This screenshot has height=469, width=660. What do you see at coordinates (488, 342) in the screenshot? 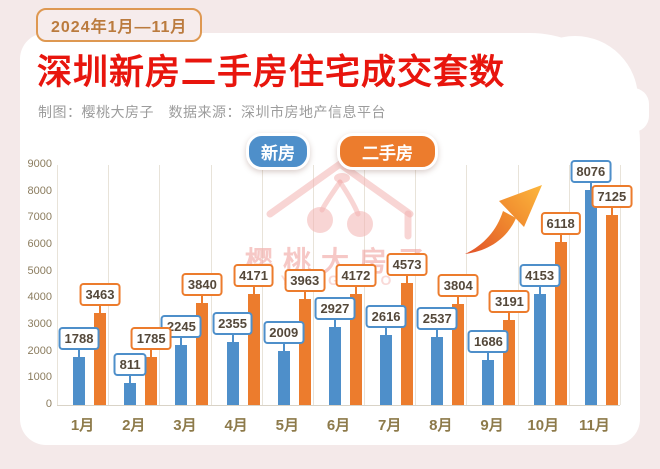
I see `value-label-new-homes-m9: 1686` at bounding box center [488, 342].